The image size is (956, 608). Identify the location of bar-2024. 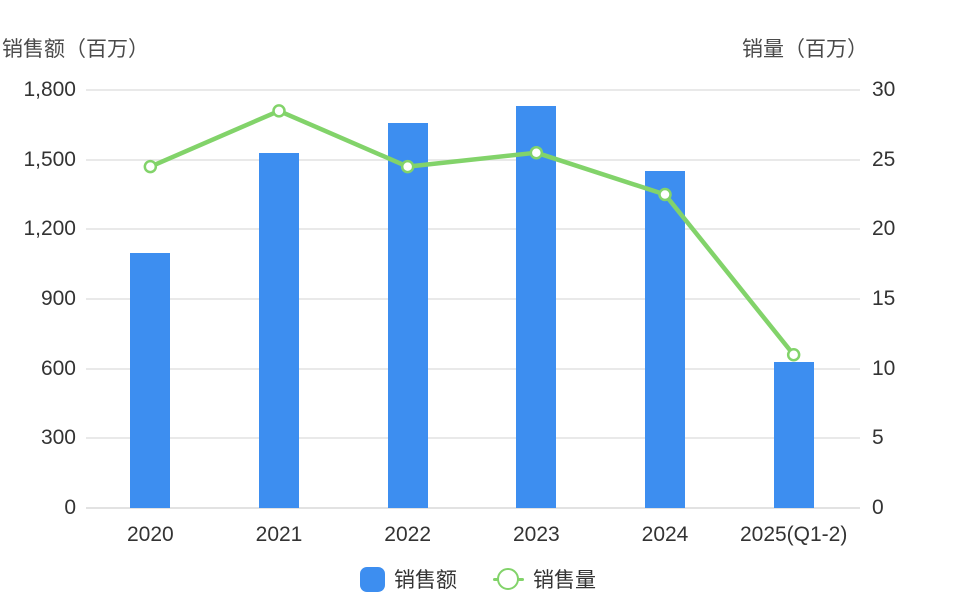
(665, 339).